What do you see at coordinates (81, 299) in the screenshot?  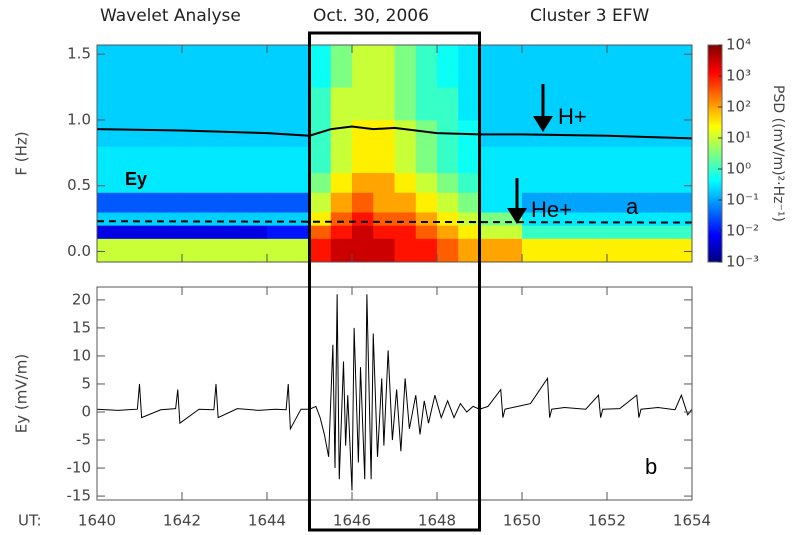 I see `y-tick-label: 20` at bounding box center [81, 299].